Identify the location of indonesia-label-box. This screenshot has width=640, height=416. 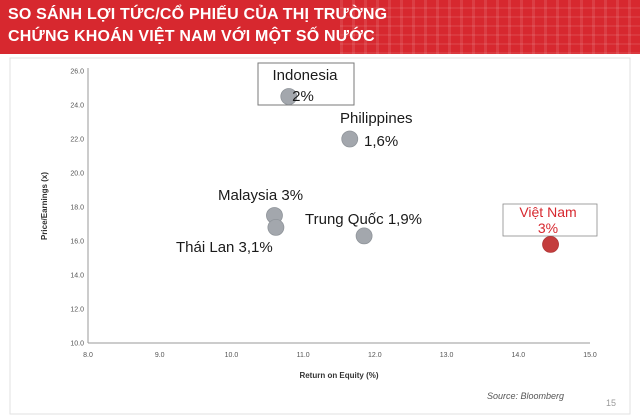
(306, 84).